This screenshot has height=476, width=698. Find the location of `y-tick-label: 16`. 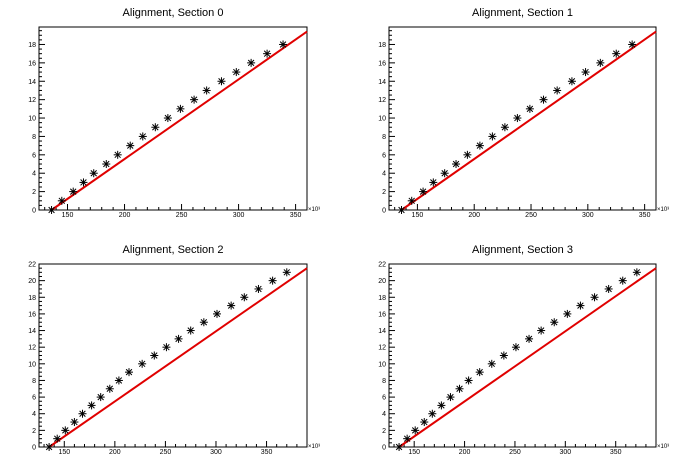

y-tick-label: 16 is located at coordinates (382, 63).